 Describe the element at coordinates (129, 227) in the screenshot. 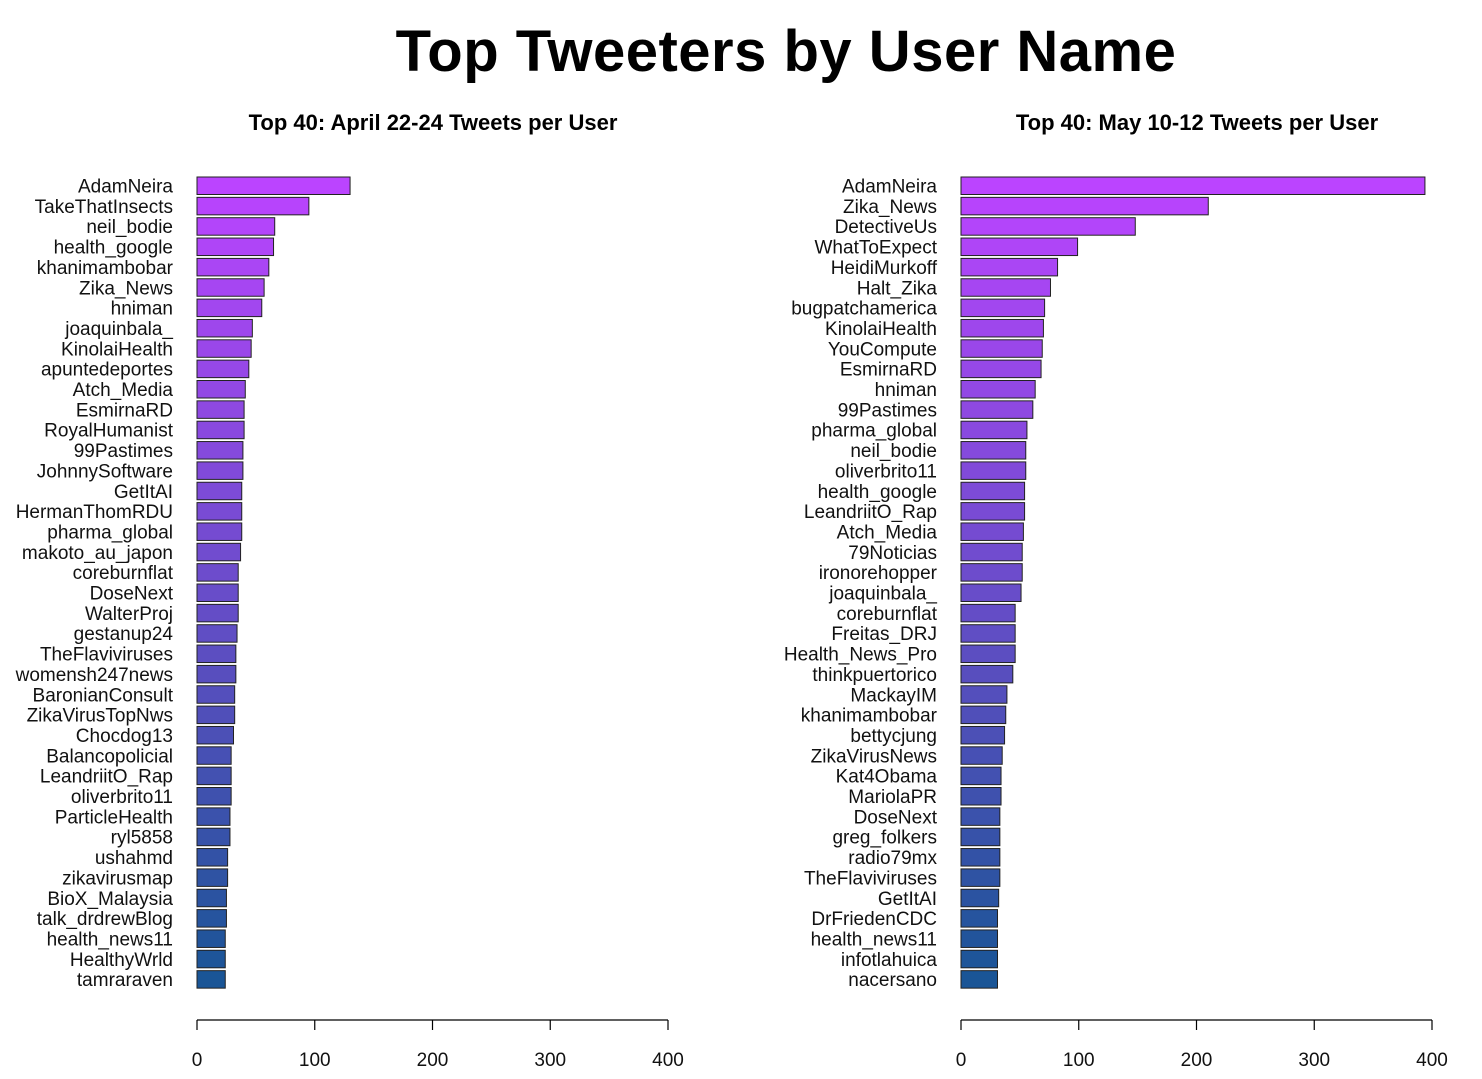

I see `category-label-april-3: neil_bodie` at that location.